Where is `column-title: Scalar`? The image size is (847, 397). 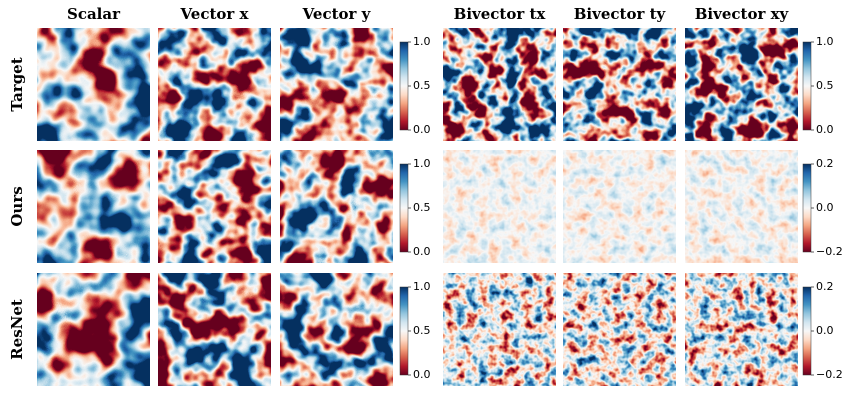 column-title: Scalar is located at coordinates (94, 14).